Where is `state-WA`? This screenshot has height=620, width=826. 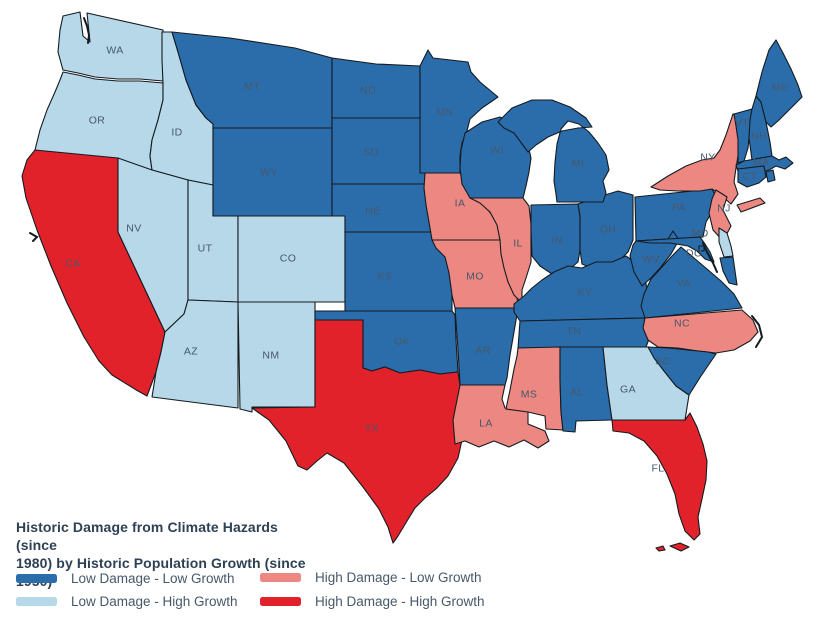
state-WA is located at coordinates (110, 46).